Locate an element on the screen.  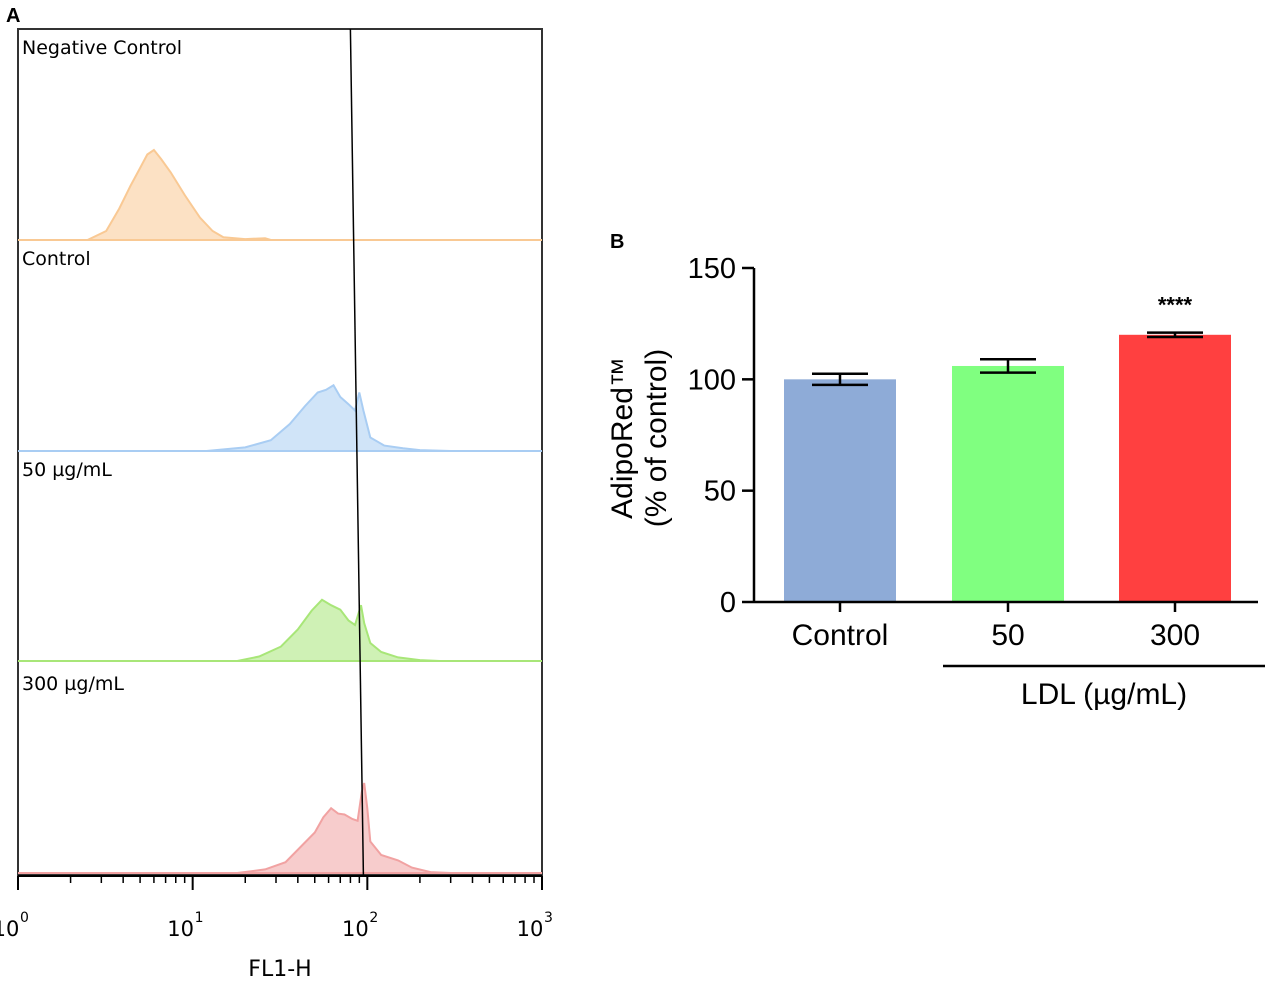
error-bars is located at coordinates (1007, 359).